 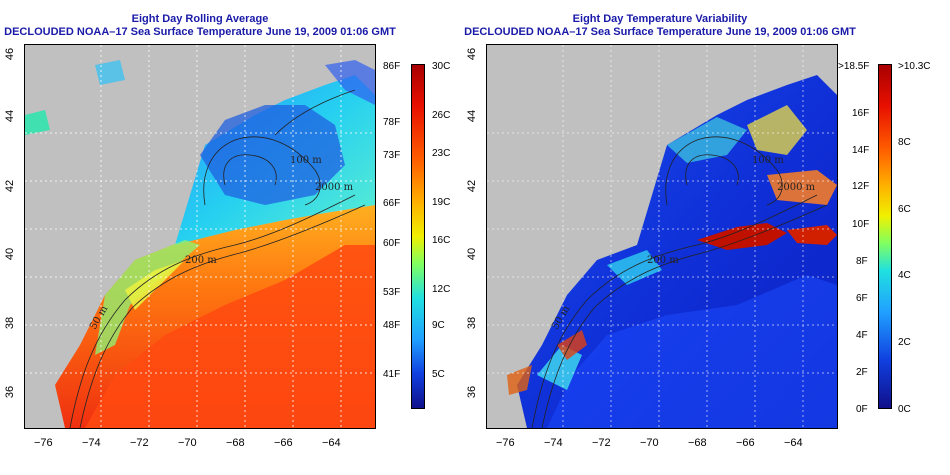 I want to click on left-cb-16c: 16C, so click(x=441, y=240).